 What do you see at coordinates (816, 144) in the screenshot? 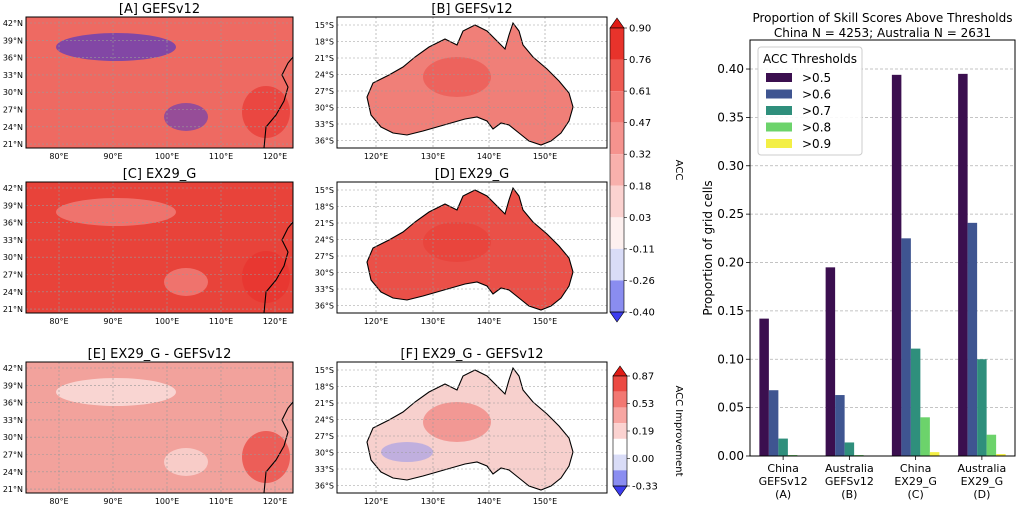
I see `legend-entry: >0.9` at bounding box center [816, 144].